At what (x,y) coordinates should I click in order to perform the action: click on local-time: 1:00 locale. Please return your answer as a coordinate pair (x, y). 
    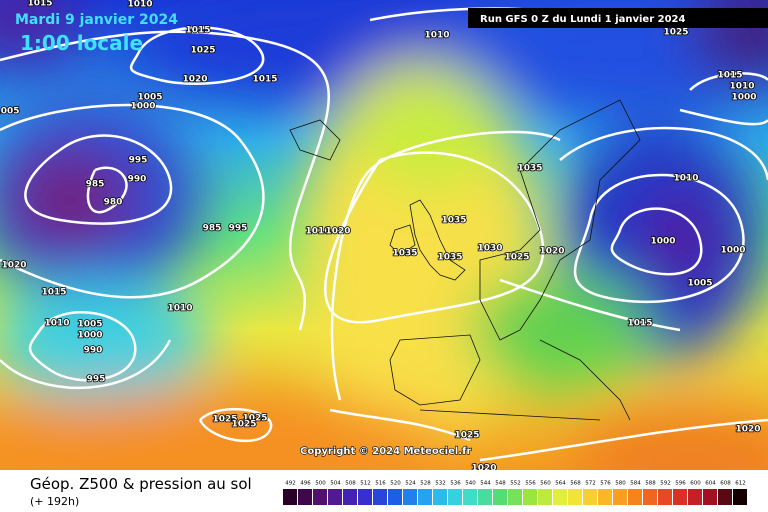
    Looking at the image, I should click on (81, 43).